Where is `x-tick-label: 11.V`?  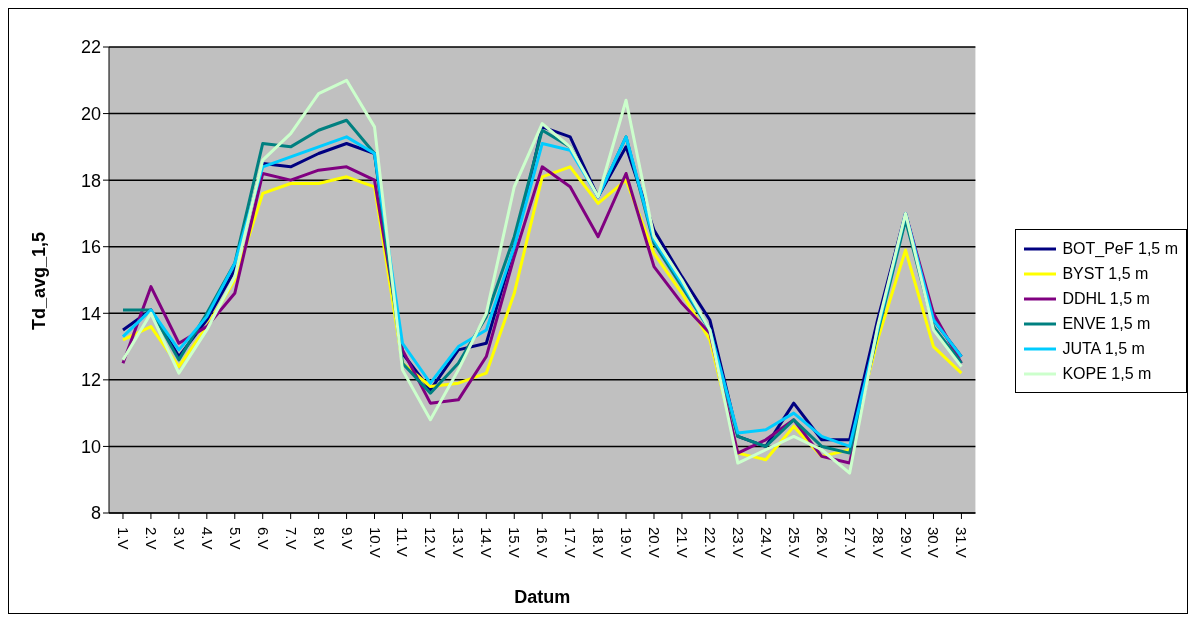
x-tick-label: 11.V is located at coordinates (403, 542).